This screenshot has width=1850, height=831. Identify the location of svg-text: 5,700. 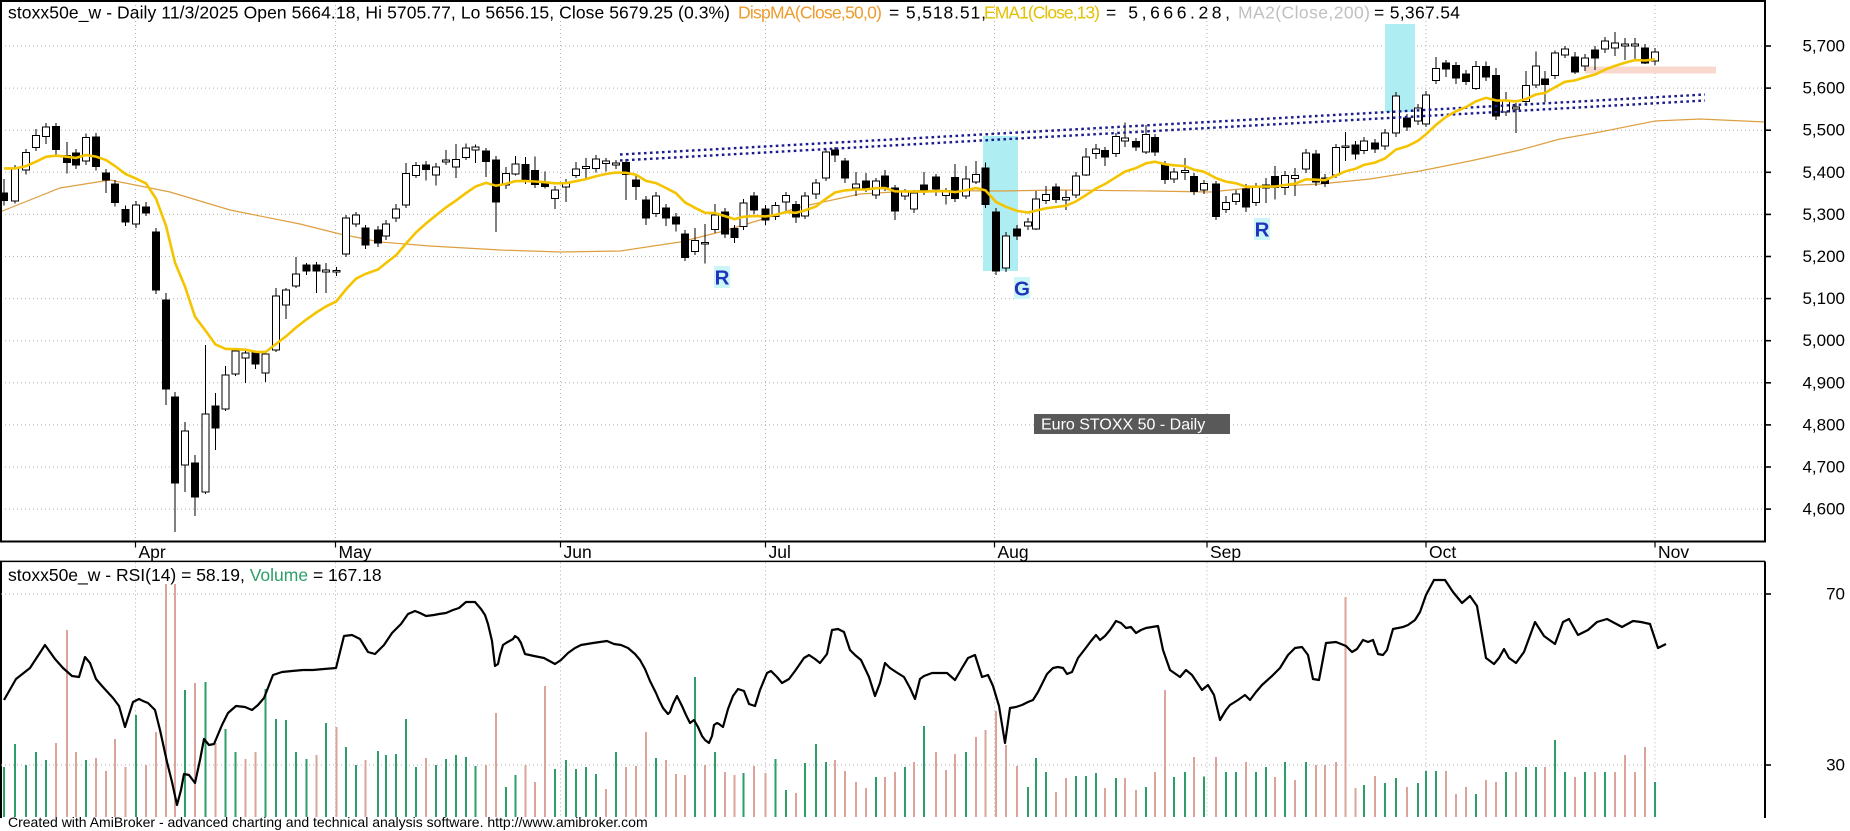
(1823, 46).